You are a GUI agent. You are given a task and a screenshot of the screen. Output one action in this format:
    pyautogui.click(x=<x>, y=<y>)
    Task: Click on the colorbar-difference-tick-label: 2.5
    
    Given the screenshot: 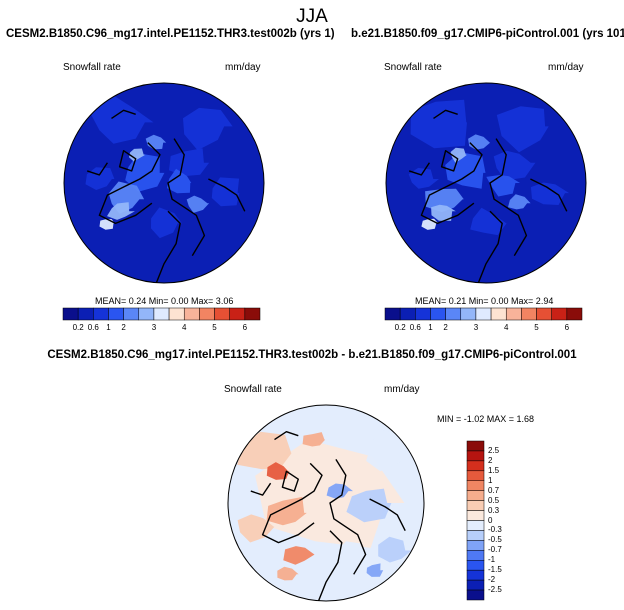 What is the action you would take?
    pyautogui.click(x=494, y=450)
    